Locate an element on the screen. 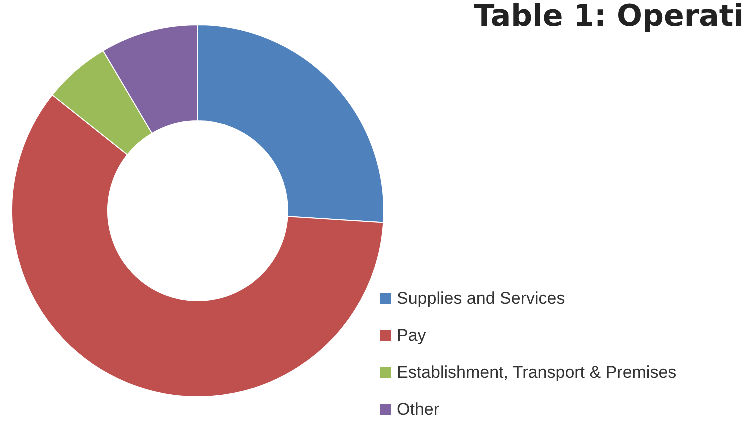  legend-label: Other is located at coordinates (418, 410).